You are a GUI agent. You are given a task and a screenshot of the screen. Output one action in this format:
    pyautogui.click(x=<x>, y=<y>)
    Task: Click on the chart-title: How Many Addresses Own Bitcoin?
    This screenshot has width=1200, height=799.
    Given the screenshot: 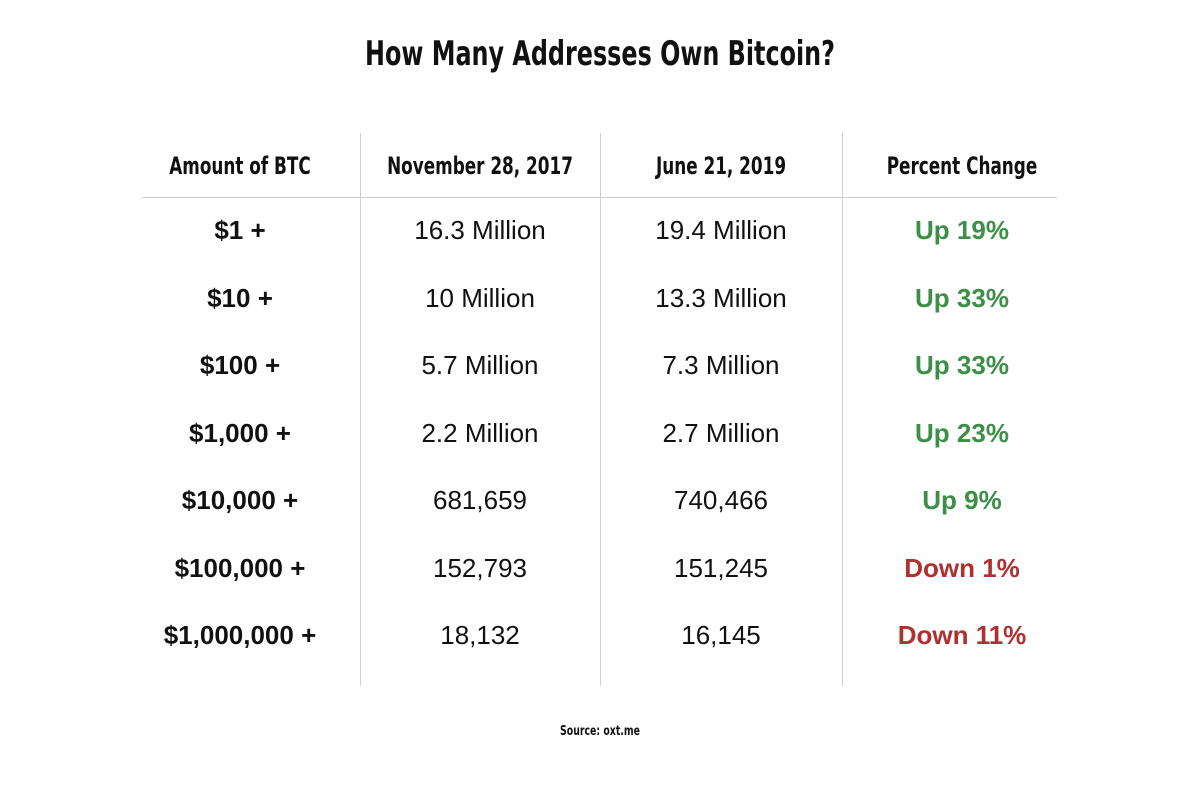 What is the action you would take?
    pyautogui.click(x=600, y=54)
    